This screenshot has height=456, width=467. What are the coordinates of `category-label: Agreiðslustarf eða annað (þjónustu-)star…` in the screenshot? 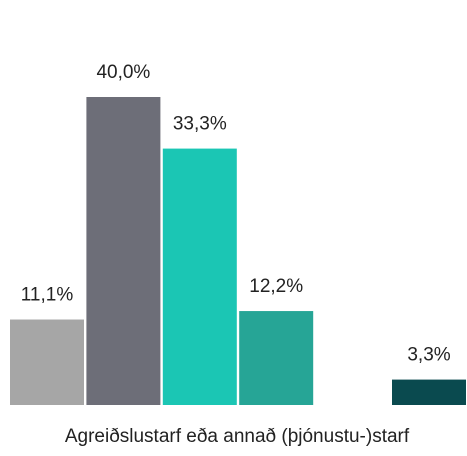 It's located at (237, 436).